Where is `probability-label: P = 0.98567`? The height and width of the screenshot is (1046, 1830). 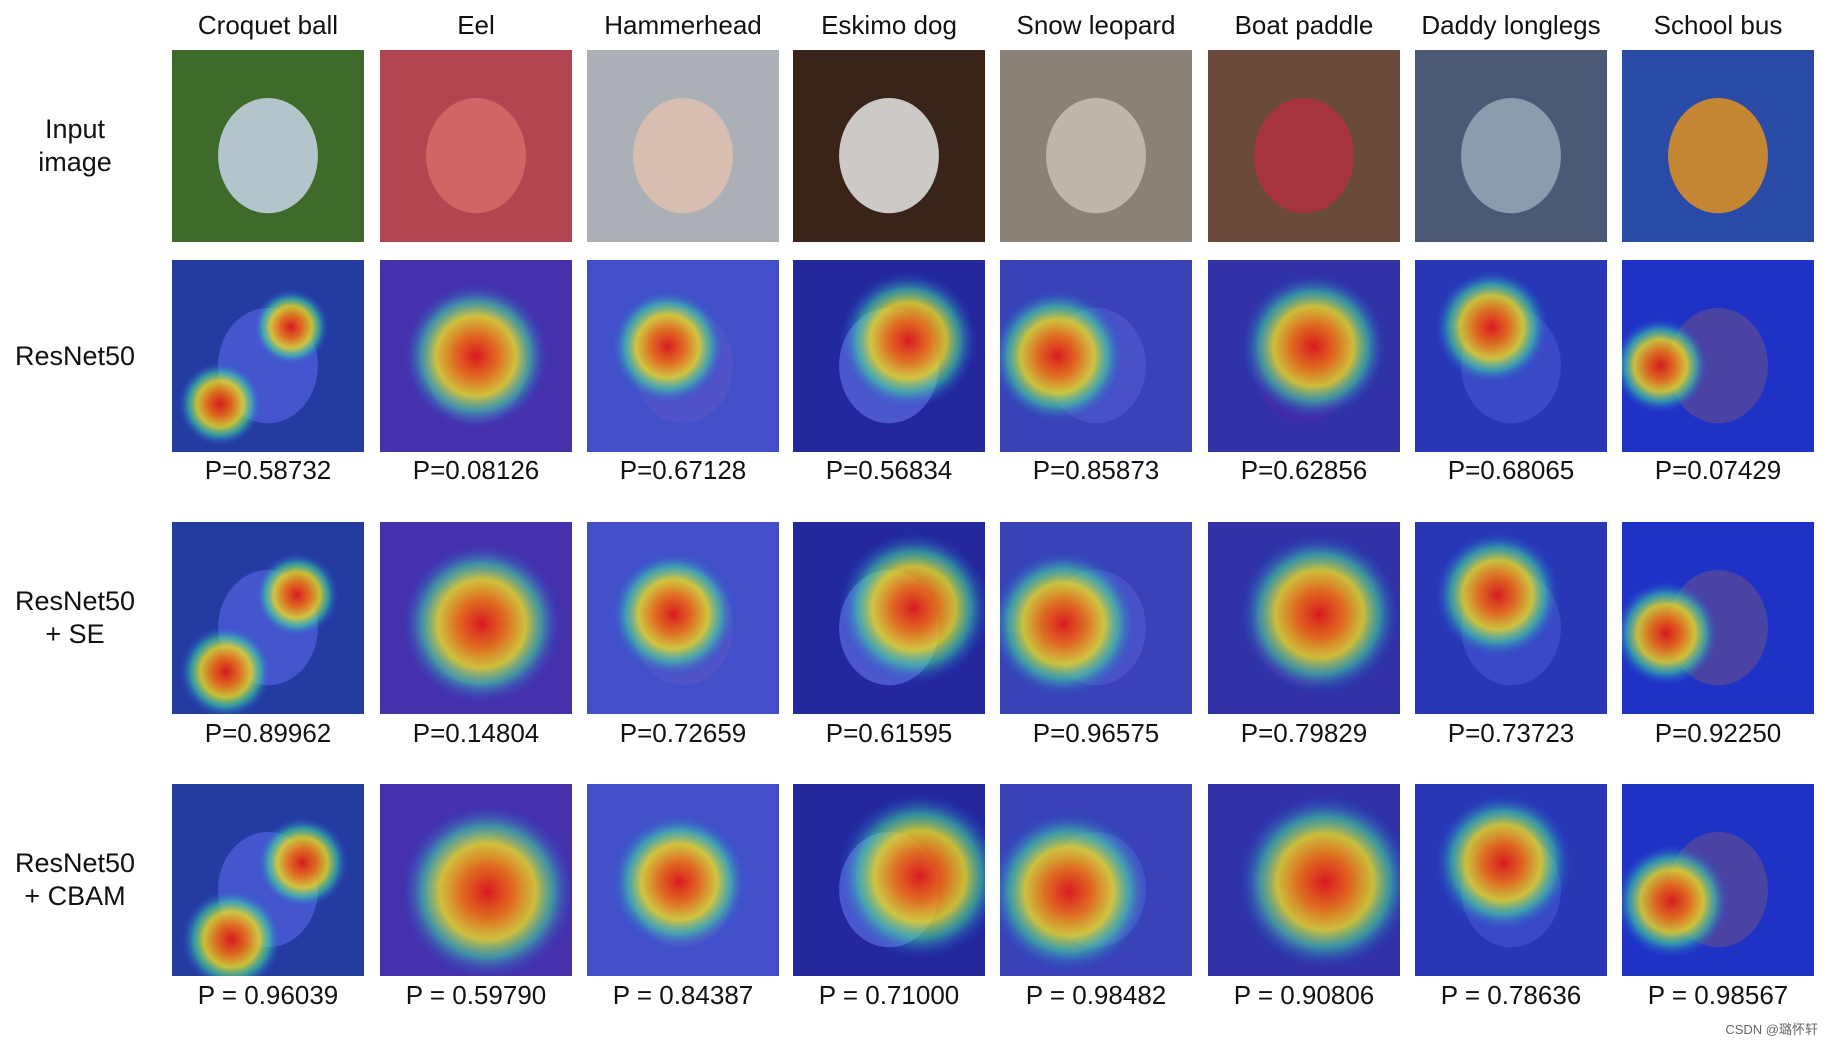 probability-label: P = 0.98567 is located at coordinates (1718, 995).